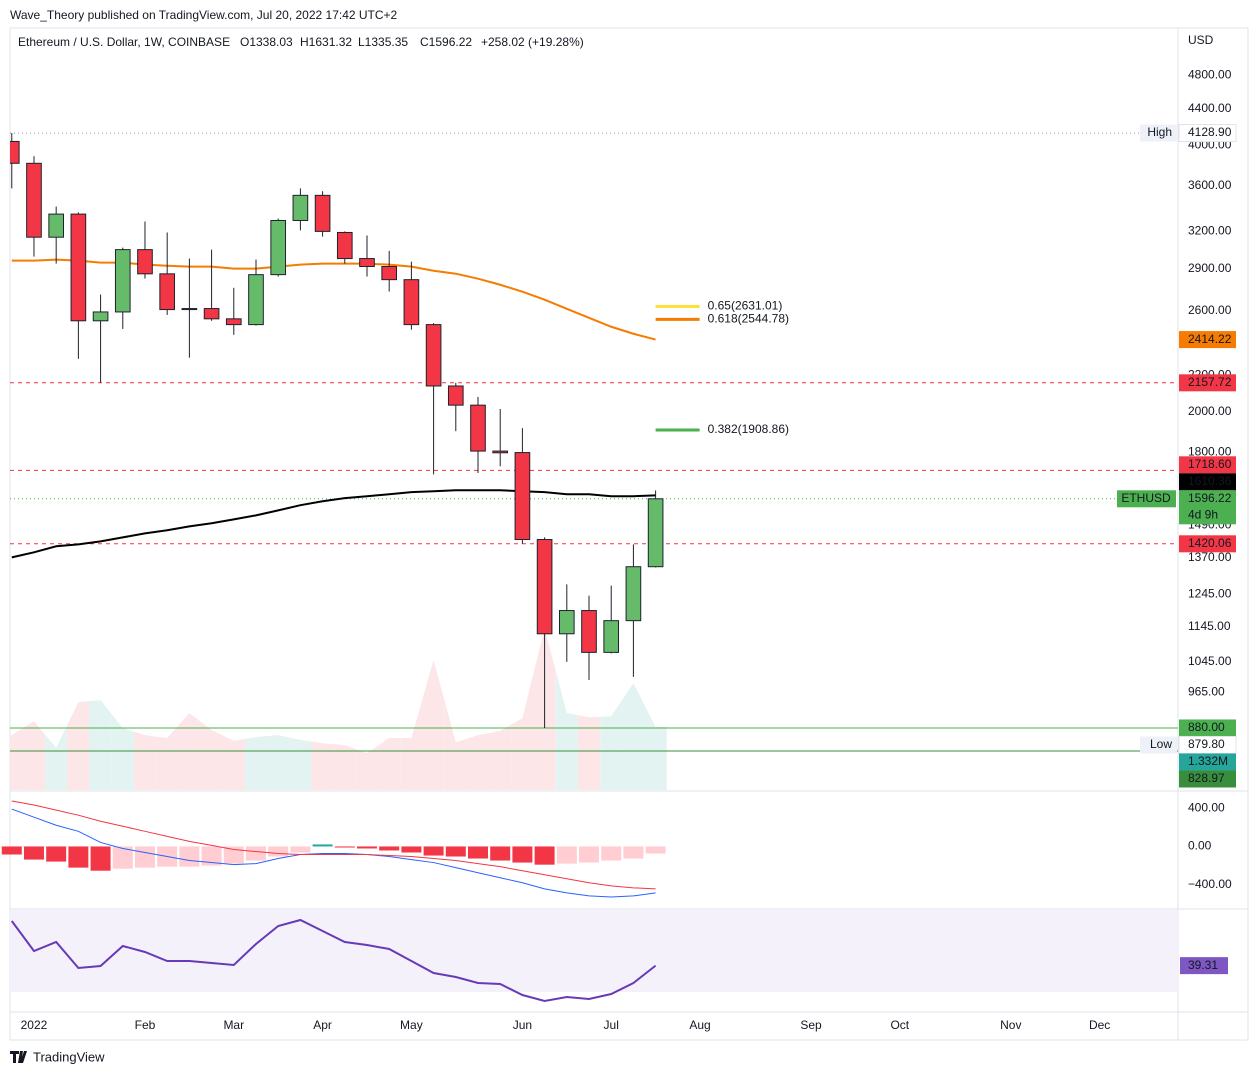 This screenshot has width=1258, height=1074. I want to click on currency-label: USD, so click(1201, 40).